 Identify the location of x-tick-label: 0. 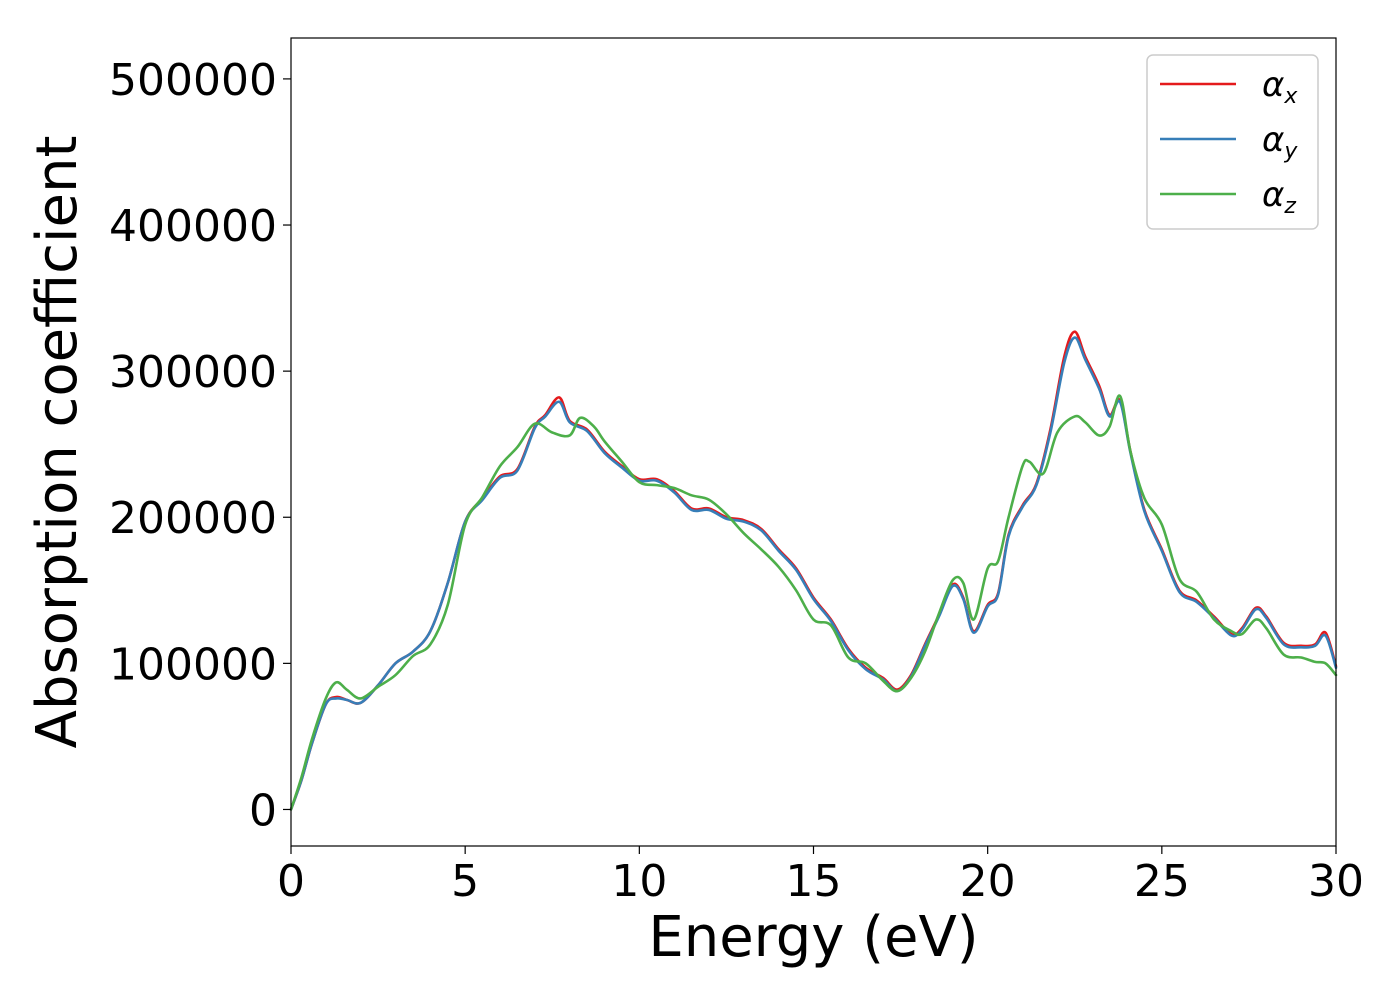
(291, 881).